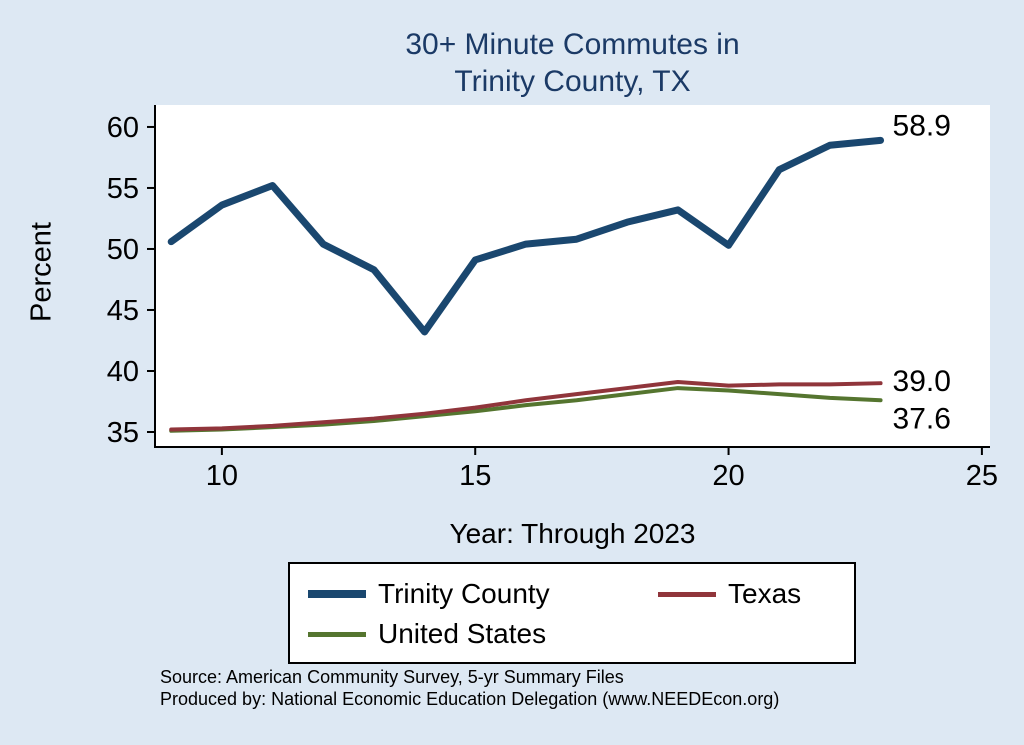 This screenshot has width=1024, height=745. What do you see at coordinates (337, 634) in the screenshot?
I see `united-states-line-swatch` at bounding box center [337, 634].